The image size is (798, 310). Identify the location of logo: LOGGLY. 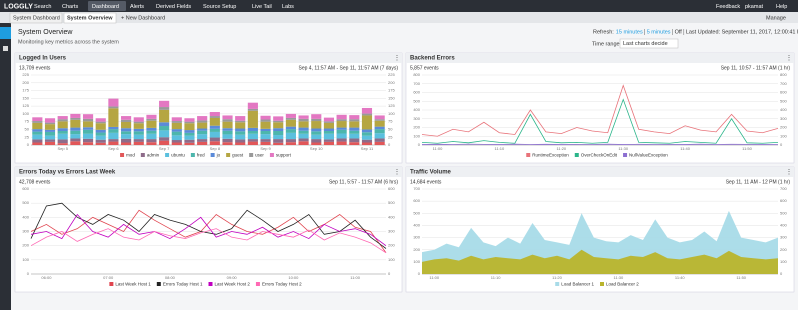
(18, 6).